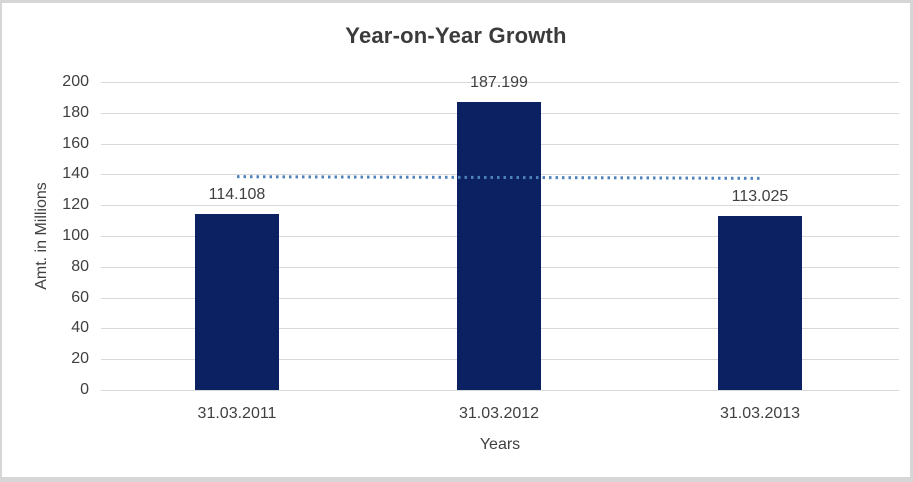 This screenshot has width=913, height=482. Describe the element at coordinates (499, 413) in the screenshot. I see `x-axis-category-label: 31.03.2012` at that location.